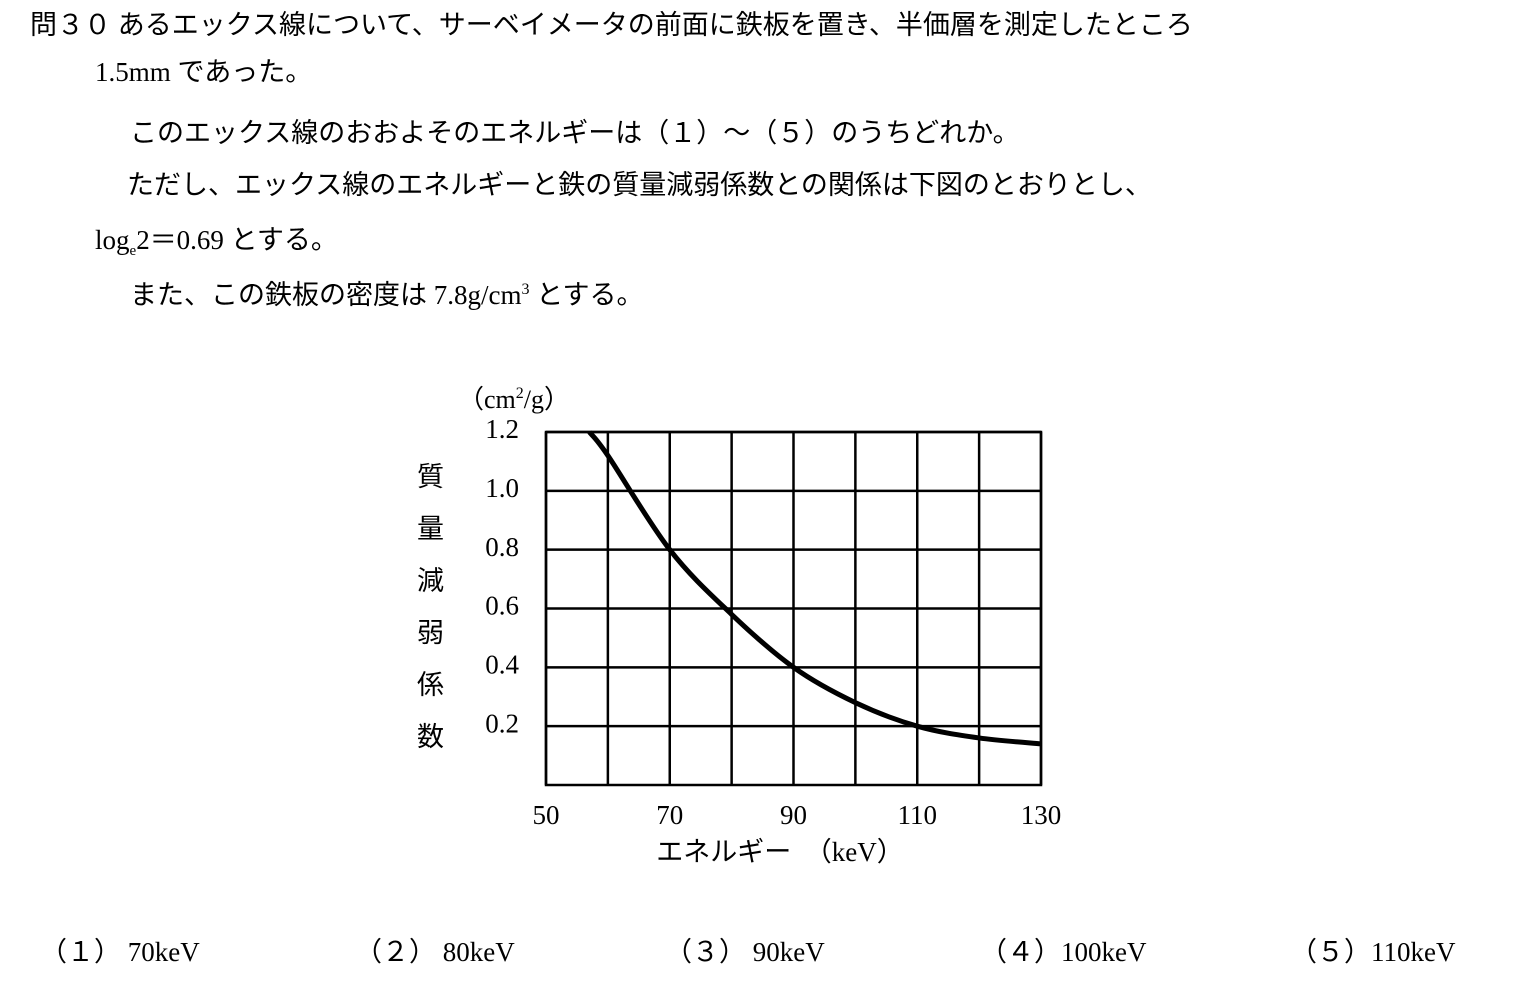 The height and width of the screenshot is (997, 1527). I want to click on y-tick-label: 0.8, so click(502, 547).